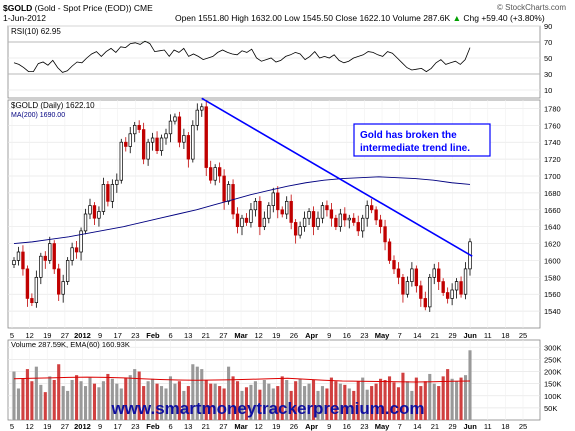  I want to click on price-tick-label: 1780, so click(552, 108).